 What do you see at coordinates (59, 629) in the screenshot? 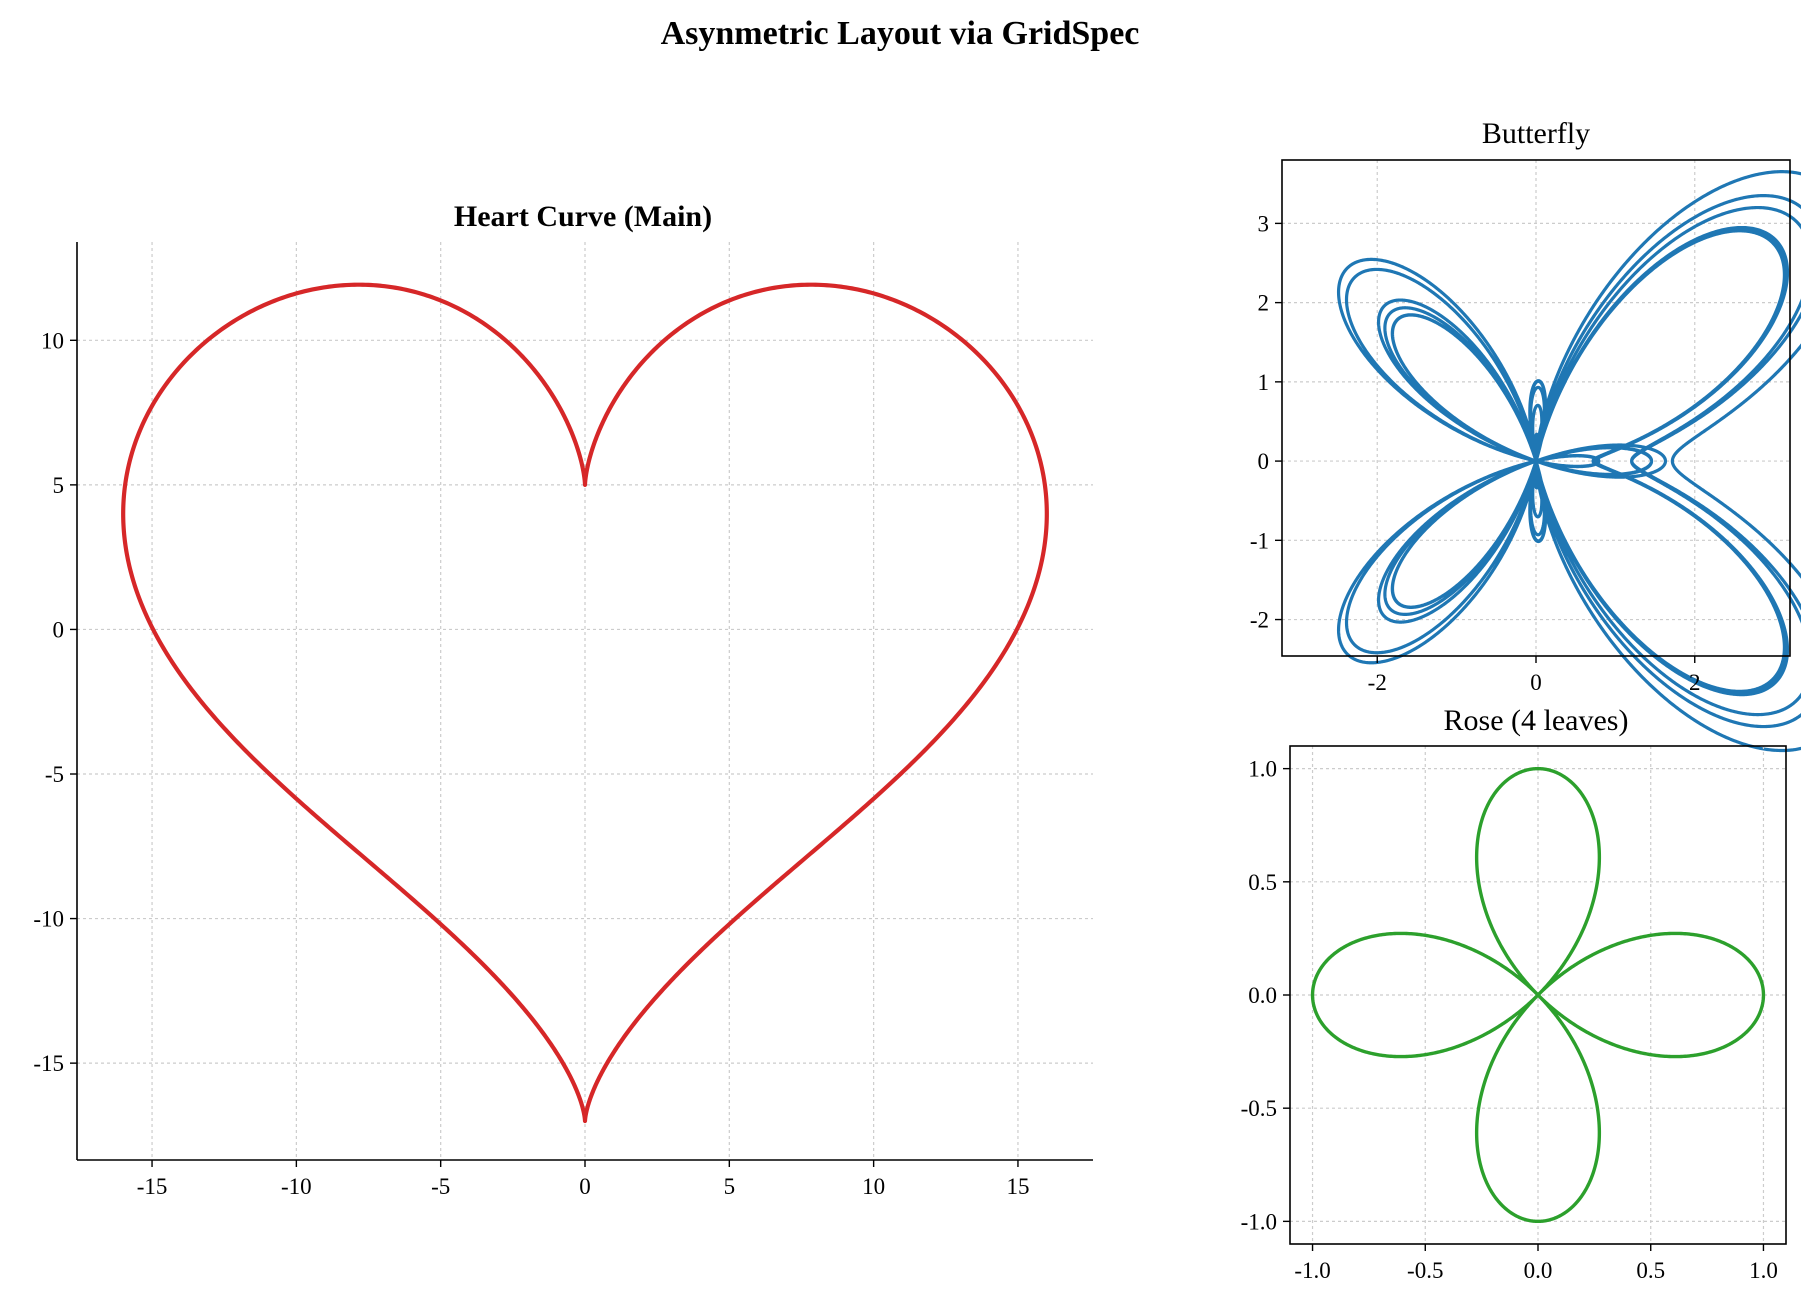
I see `heart-ytick-label: 0` at bounding box center [59, 629].